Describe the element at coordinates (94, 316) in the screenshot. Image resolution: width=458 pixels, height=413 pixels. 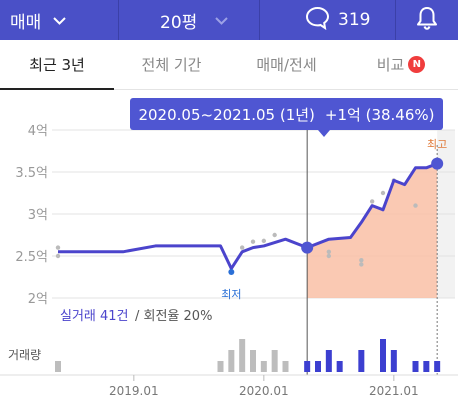
I see `trade-count: 실거래 41건` at that location.